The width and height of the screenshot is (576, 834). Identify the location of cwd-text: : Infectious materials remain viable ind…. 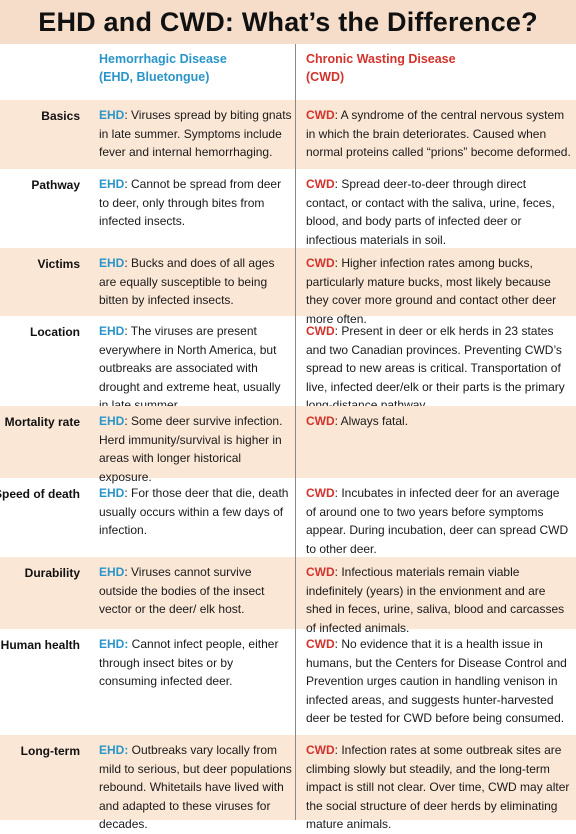
(435, 600).